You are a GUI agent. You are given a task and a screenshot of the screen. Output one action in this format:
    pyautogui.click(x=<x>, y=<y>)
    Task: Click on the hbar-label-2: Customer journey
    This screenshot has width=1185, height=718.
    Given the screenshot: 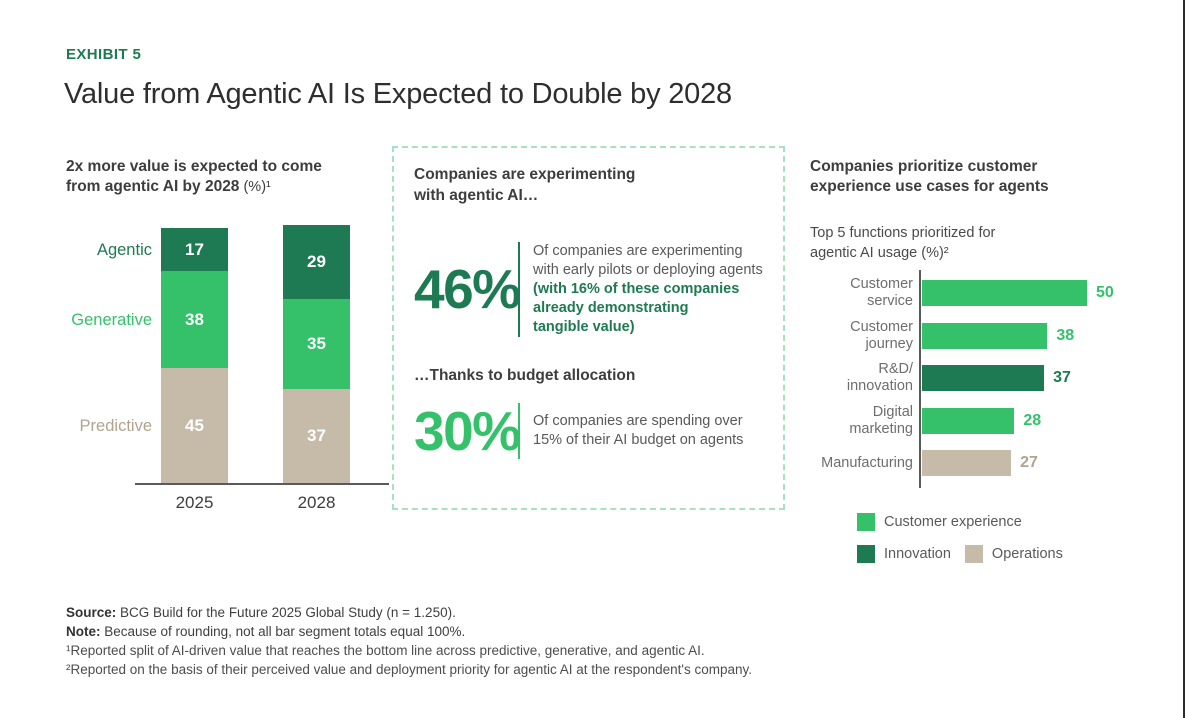 What is the action you would take?
    pyautogui.click(x=881, y=335)
    